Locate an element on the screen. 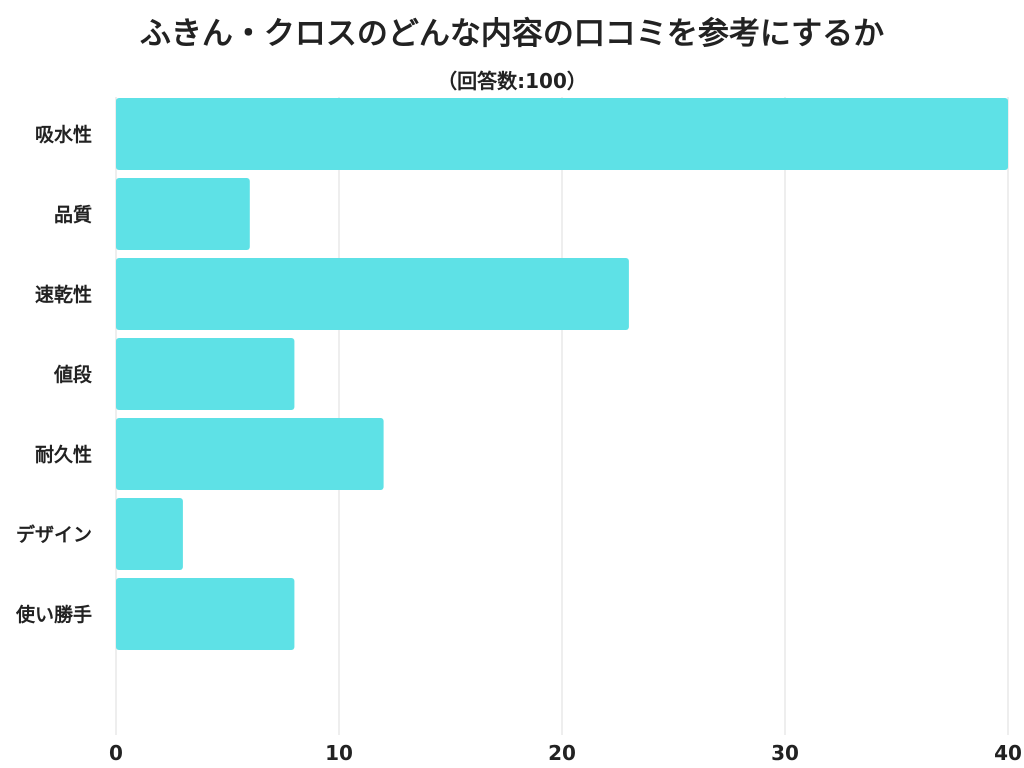  x-tick-label: 20 is located at coordinates (562, 753).